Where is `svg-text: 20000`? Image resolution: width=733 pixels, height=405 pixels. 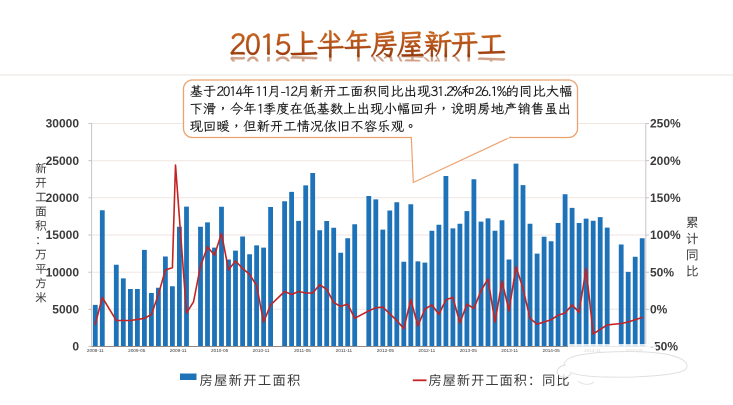
svg-text: 20000 is located at coordinates (63, 198).